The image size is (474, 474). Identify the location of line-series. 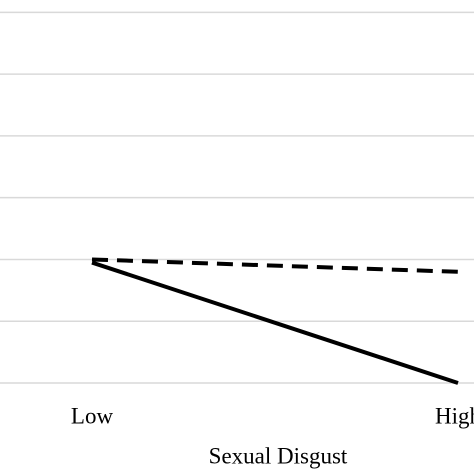
(275, 265).